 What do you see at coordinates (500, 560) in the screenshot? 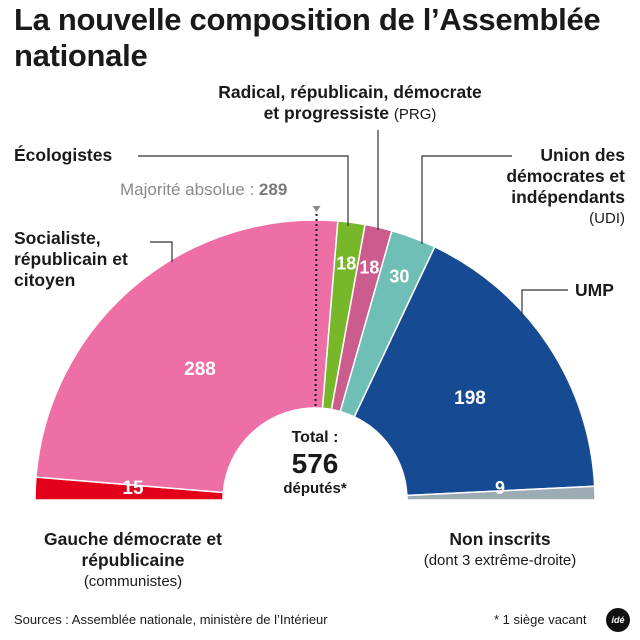
I see `label-ni-note: (dont 3 extrême-droite)` at bounding box center [500, 560].